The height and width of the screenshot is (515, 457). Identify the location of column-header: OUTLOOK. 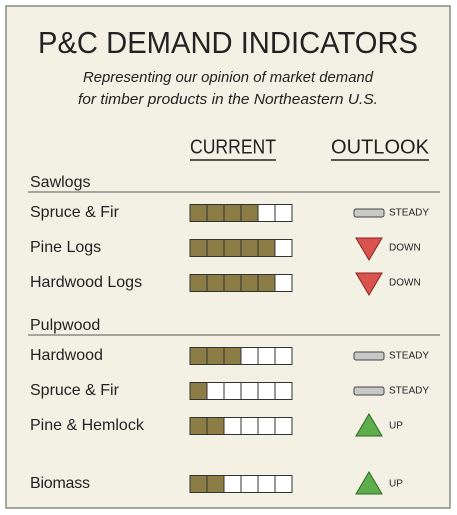
(380, 147).